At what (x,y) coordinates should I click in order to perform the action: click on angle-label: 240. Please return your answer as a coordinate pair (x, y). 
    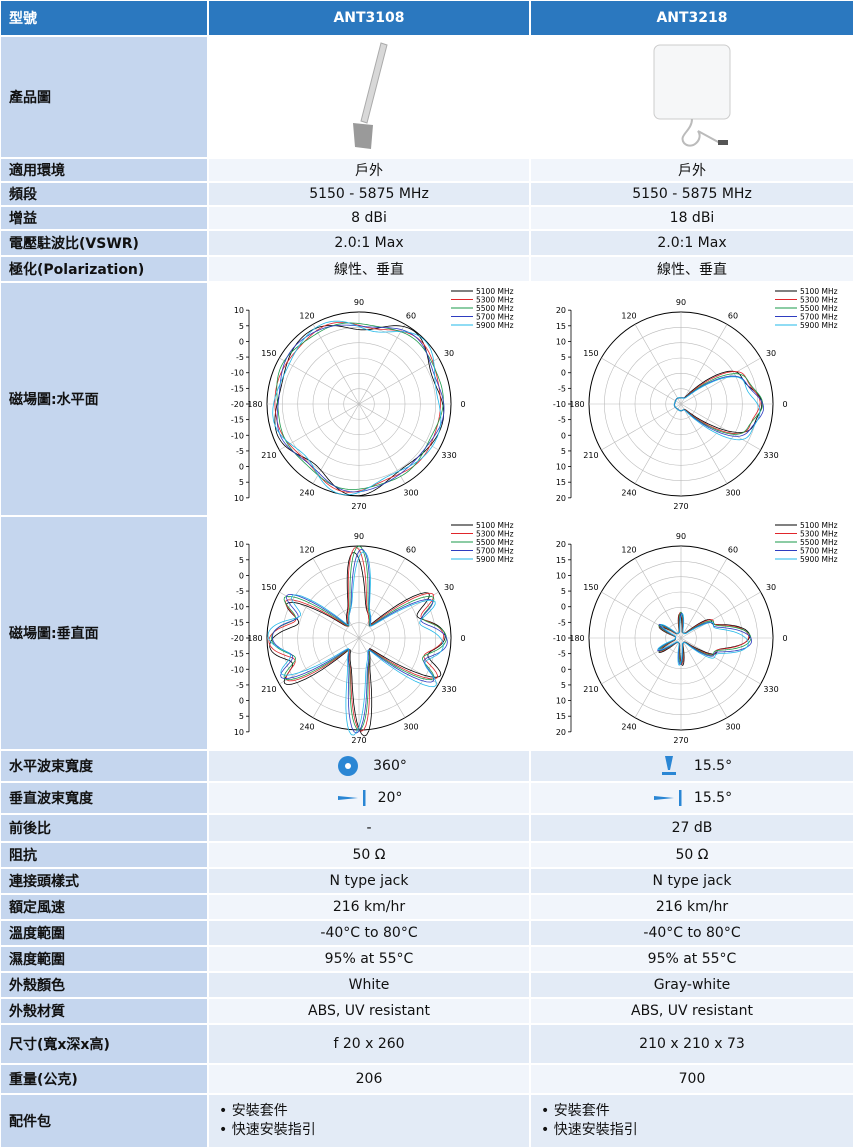
    Looking at the image, I should click on (306, 492).